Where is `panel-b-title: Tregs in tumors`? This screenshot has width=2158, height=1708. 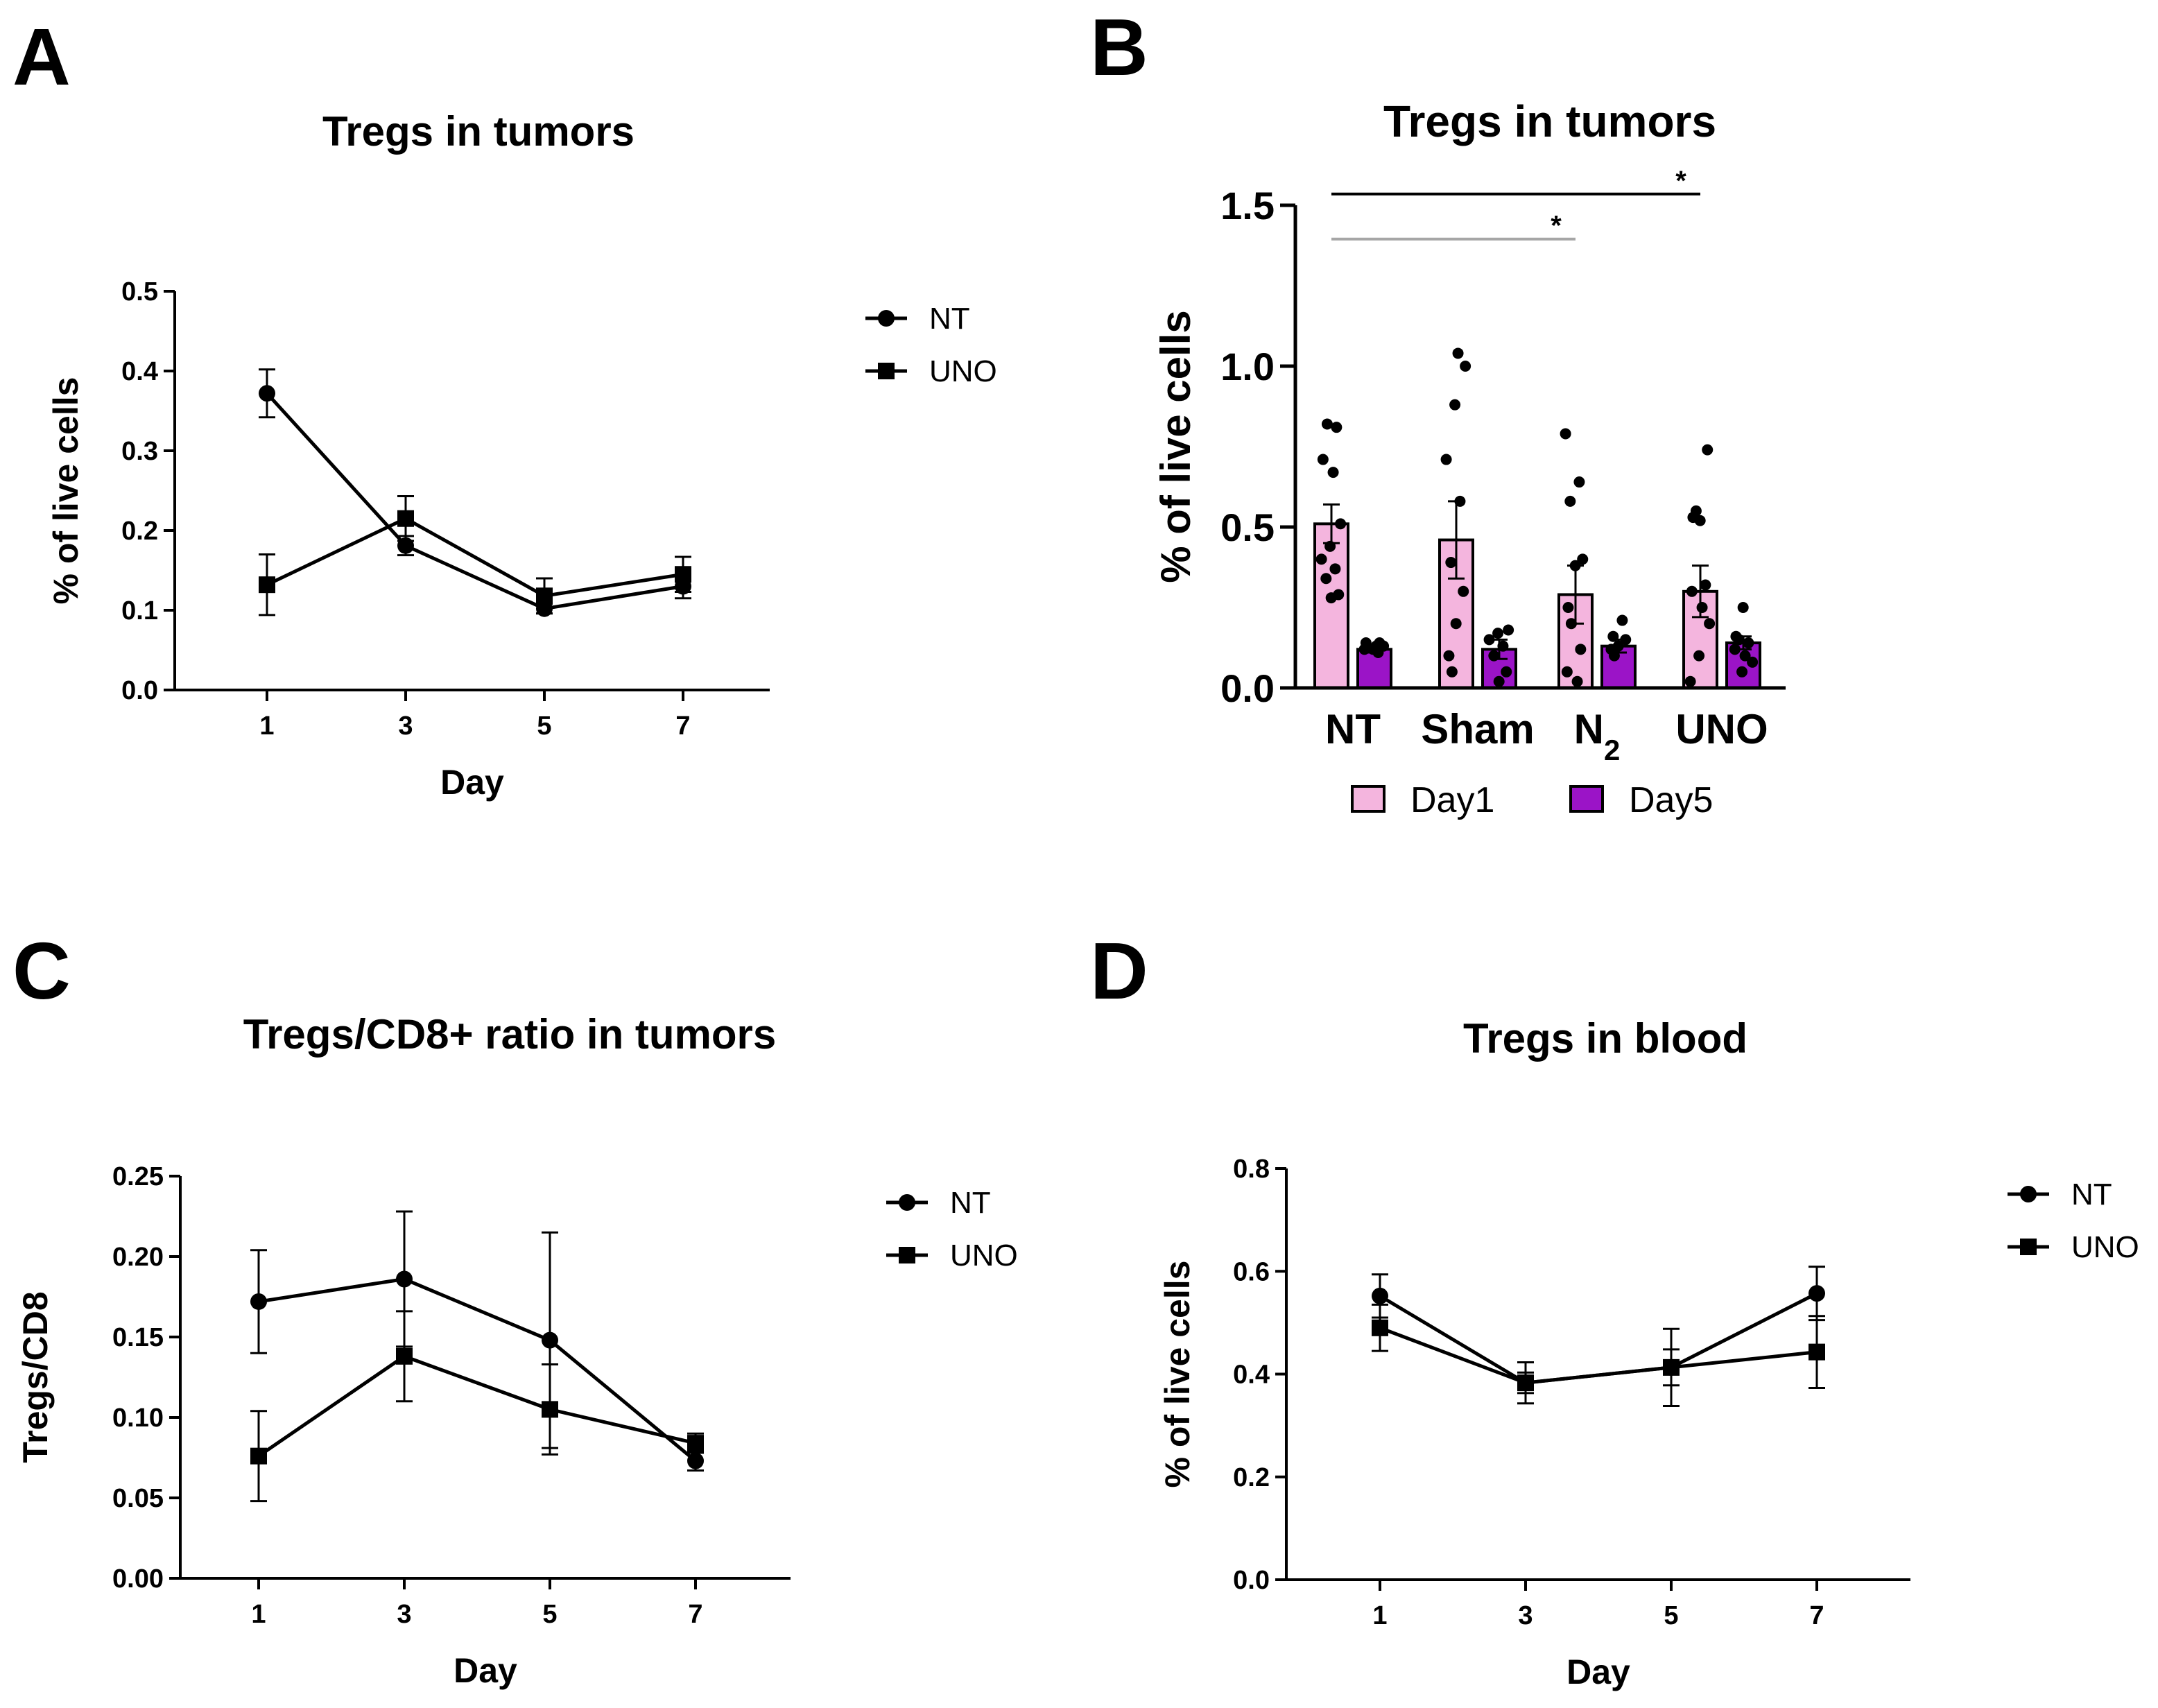 panel-b-title: Tregs in tumors is located at coordinates (1549, 121).